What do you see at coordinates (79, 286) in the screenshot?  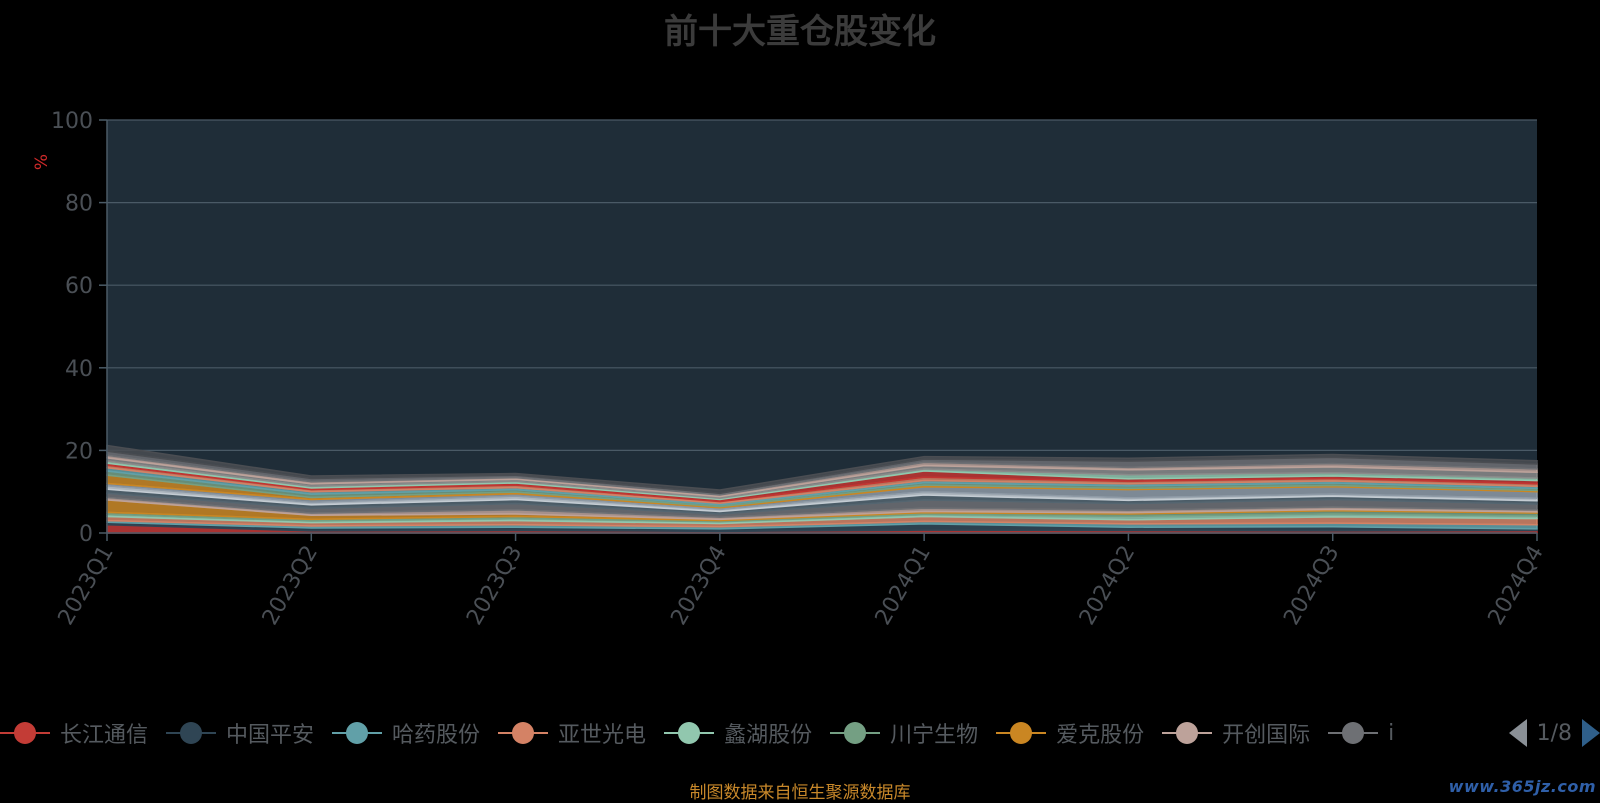 I see `y-tick-label: 60` at bounding box center [79, 286].